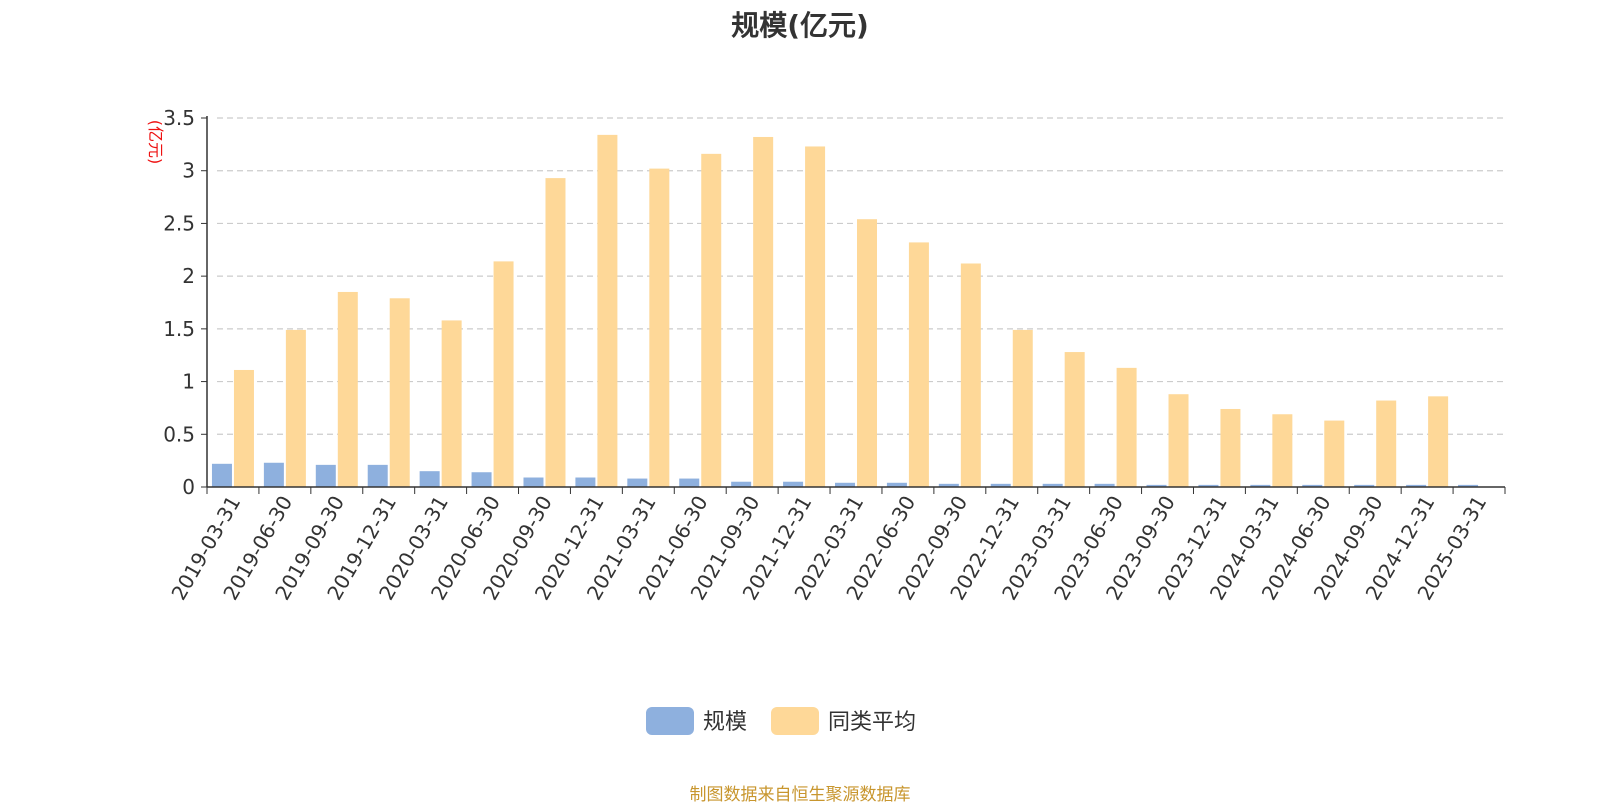 The image size is (1600, 805). What do you see at coordinates (696, 721) in the screenshot?
I see `legend-item: 规模` at bounding box center [696, 721].